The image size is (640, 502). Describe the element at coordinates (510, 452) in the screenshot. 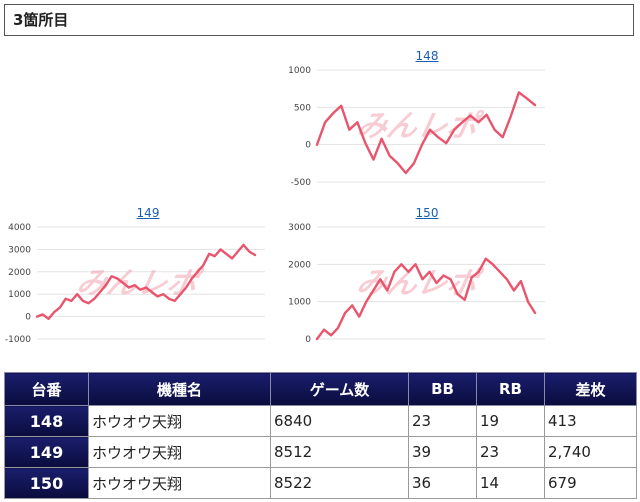

I see `rb-count: 23` at that location.